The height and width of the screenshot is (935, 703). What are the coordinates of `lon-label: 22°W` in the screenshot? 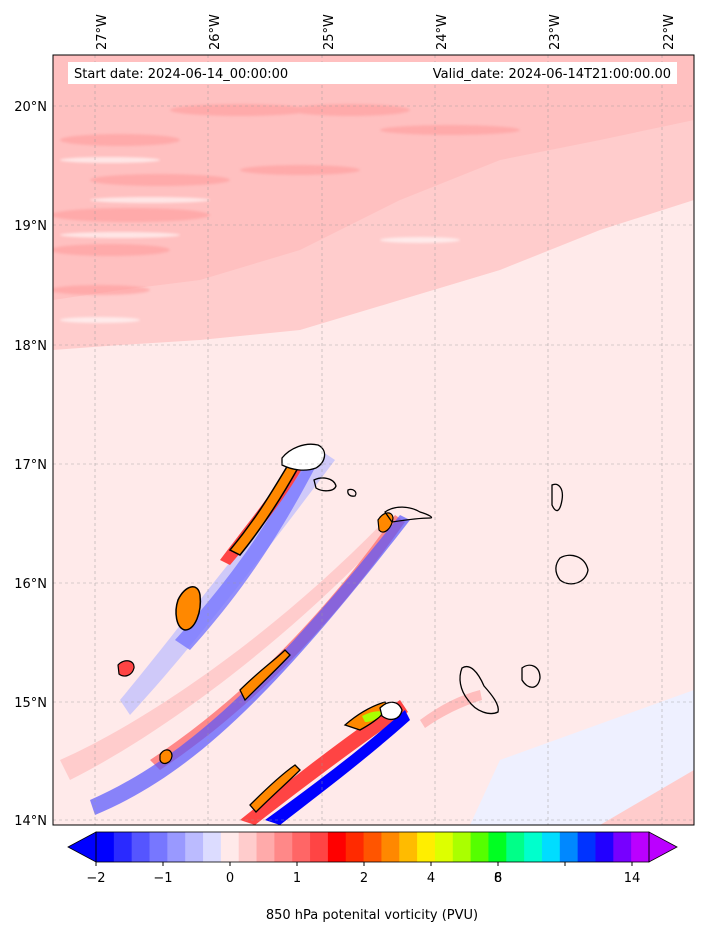 It's located at (669, 32).